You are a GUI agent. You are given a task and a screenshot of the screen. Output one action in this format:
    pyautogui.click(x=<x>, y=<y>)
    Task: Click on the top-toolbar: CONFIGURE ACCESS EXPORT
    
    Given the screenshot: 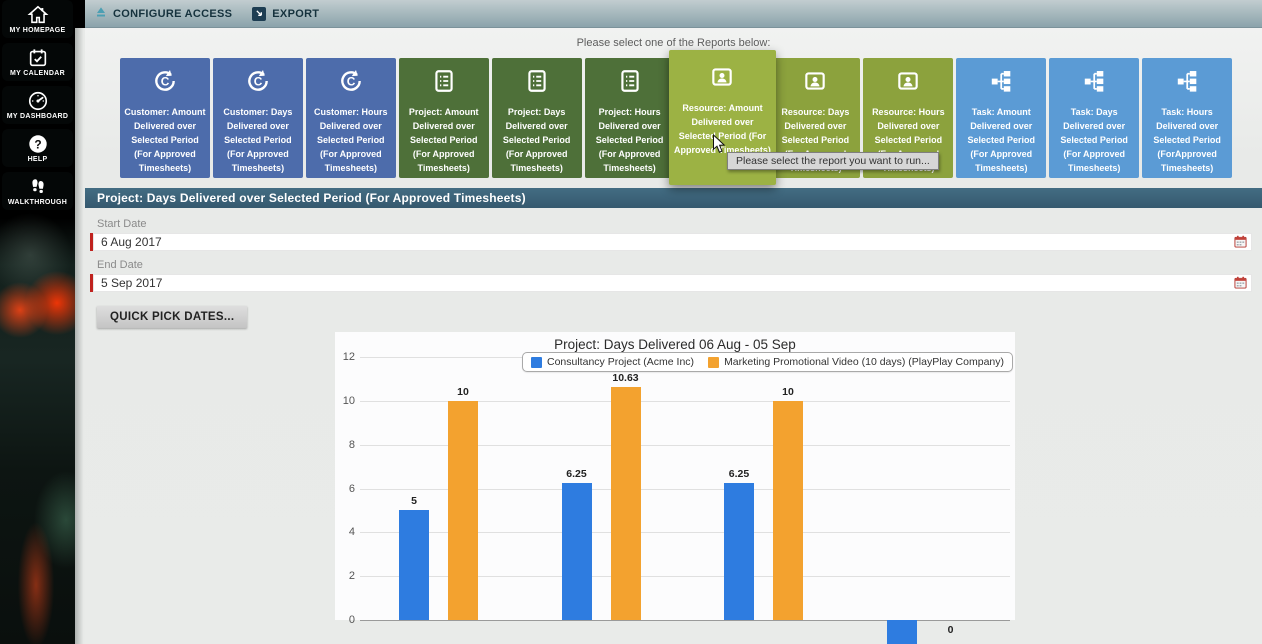 What is the action you would take?
    pyautogui.click(x=673, y=14)
    